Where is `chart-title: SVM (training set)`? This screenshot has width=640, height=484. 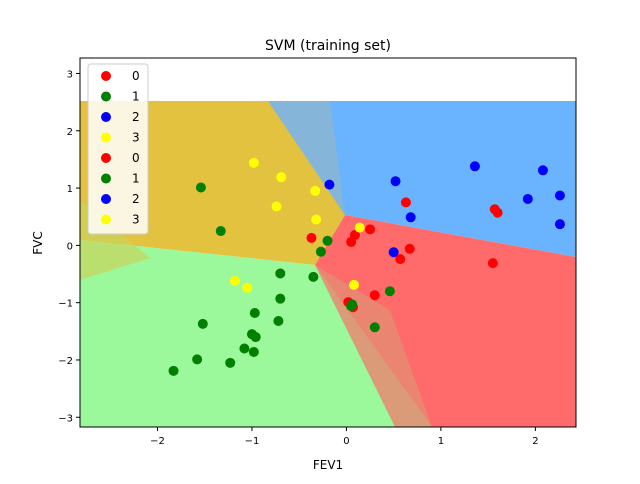
chart-title: SVM (training set) is located at coordinates (328, 46).